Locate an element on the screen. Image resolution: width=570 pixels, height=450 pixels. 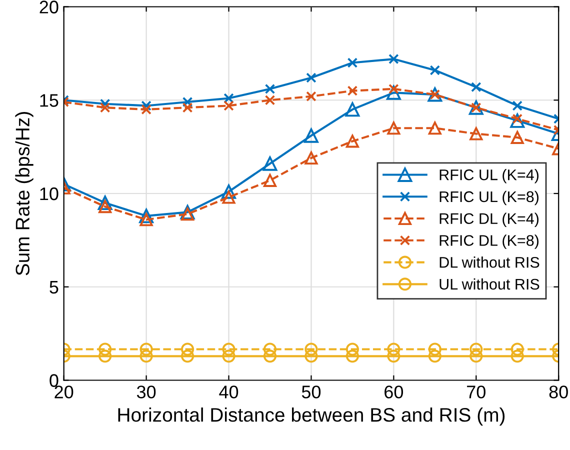
legend-label: RFIC DL (K=4) is located at coordinates (489, 220).